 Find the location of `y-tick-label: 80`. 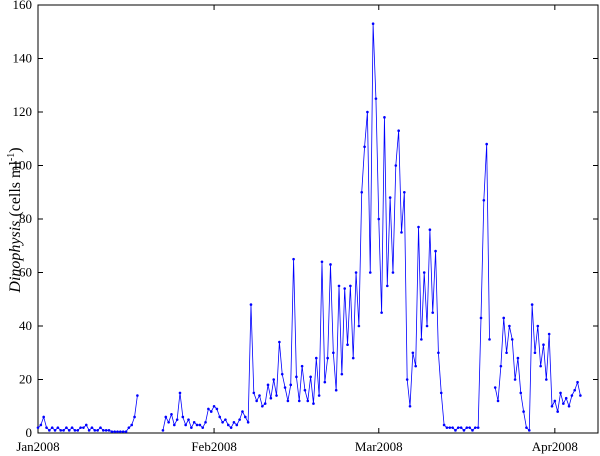

y-tick-label: 80 is located at coordinates (25, 218).